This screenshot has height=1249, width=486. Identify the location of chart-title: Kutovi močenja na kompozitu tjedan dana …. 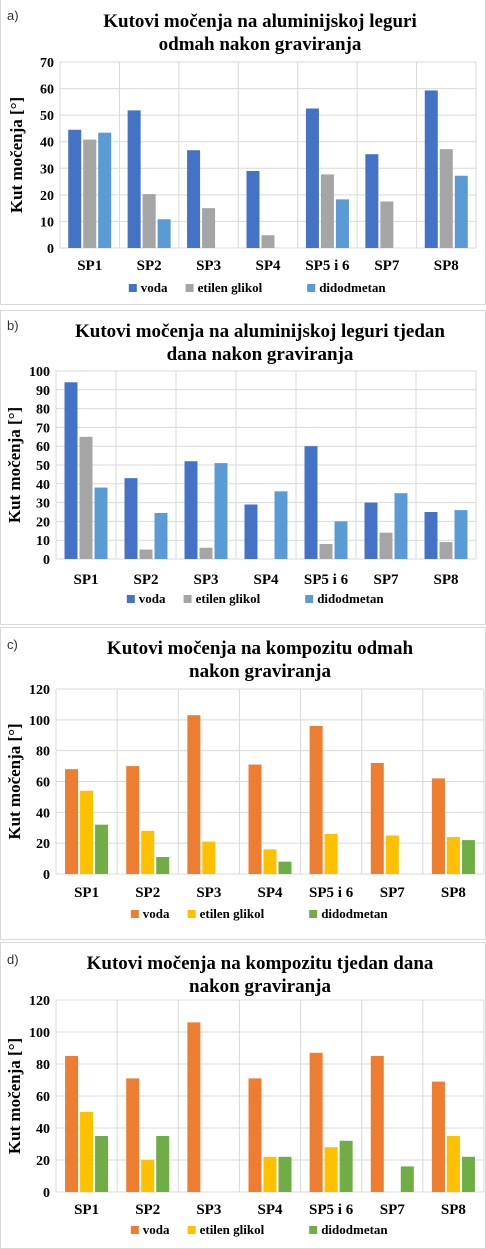
(260, 975).